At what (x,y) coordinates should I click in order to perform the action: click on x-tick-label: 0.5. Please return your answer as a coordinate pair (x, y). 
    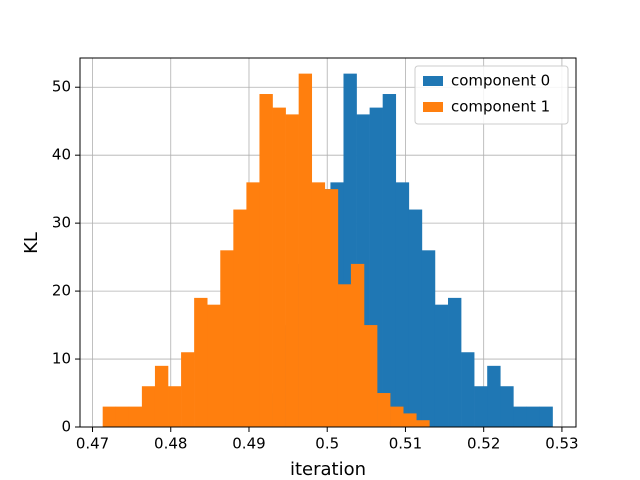
    Looking at the image, I should click on (327, 444).